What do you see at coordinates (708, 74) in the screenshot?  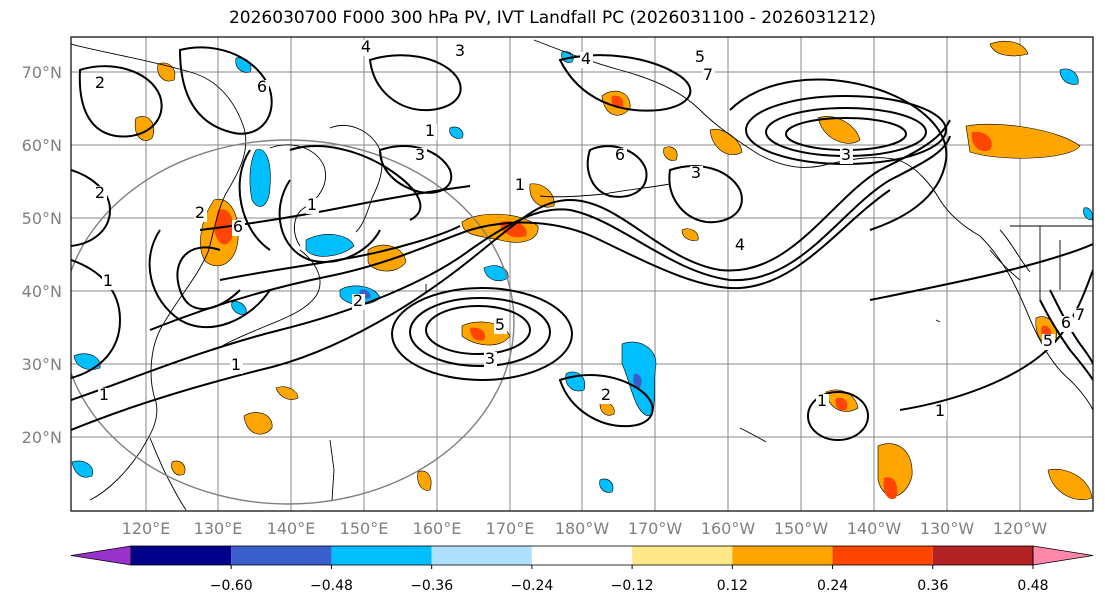 I see `contour-label: 7` at bounding box center [708, 74].